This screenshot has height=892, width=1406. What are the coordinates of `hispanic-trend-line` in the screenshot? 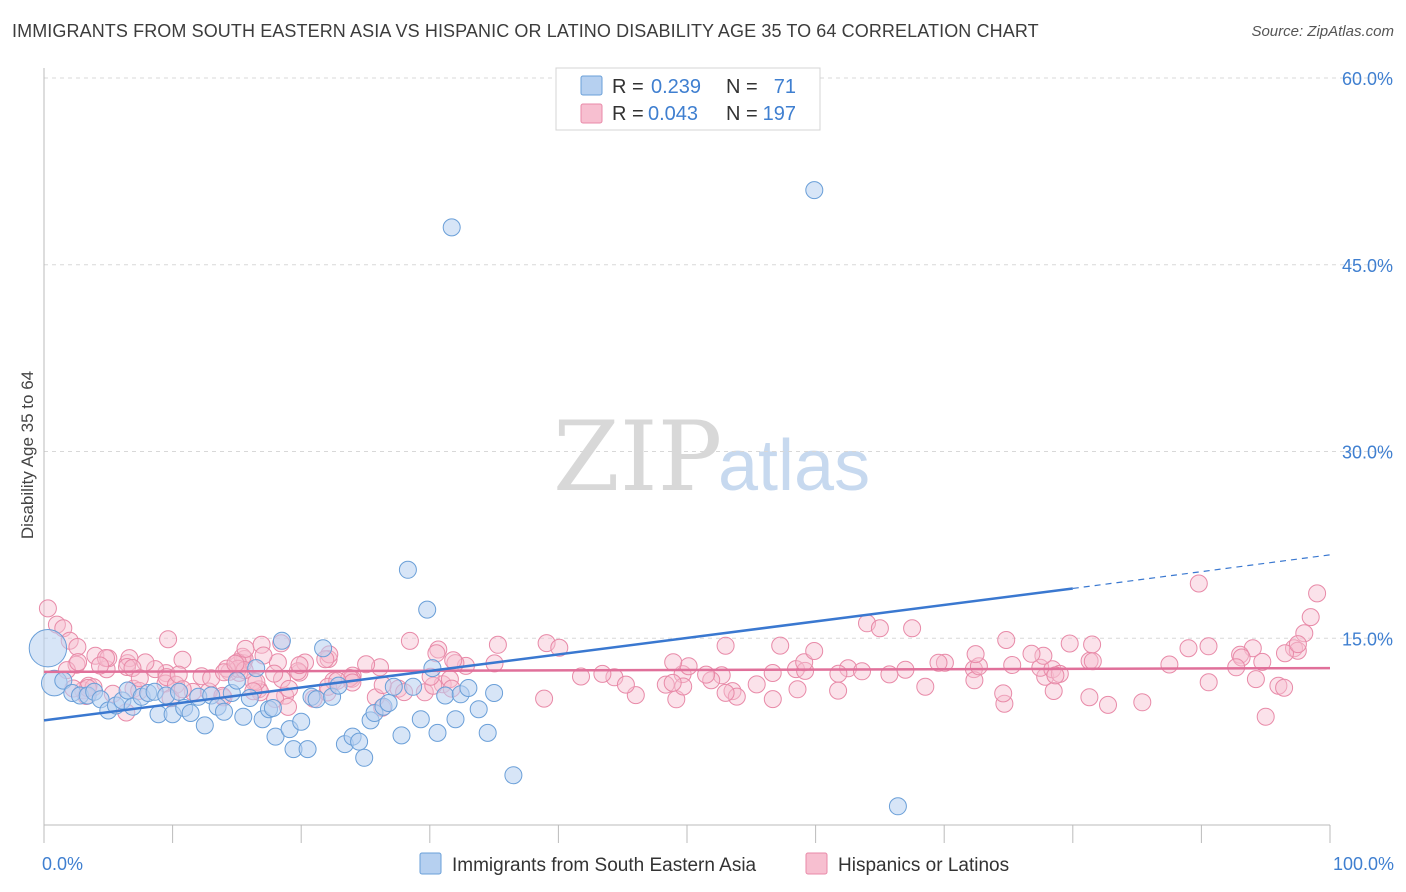 It's located at (687, 670).